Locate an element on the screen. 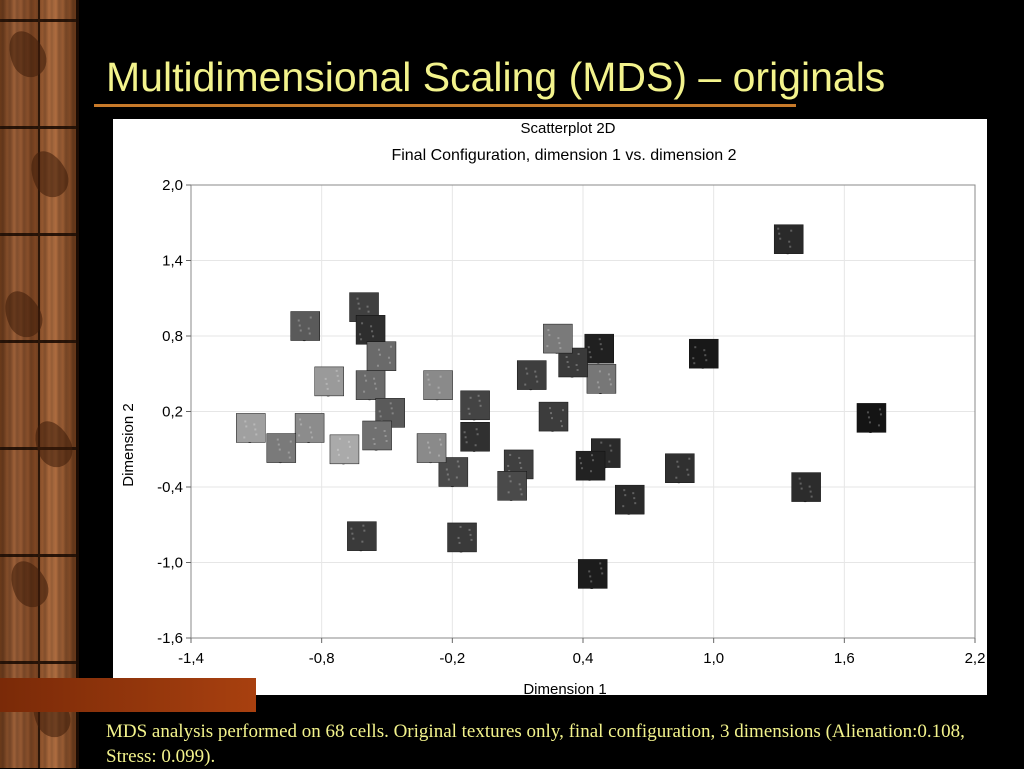  y-tick-label: 0,8 is located at coordinates (172, 336).